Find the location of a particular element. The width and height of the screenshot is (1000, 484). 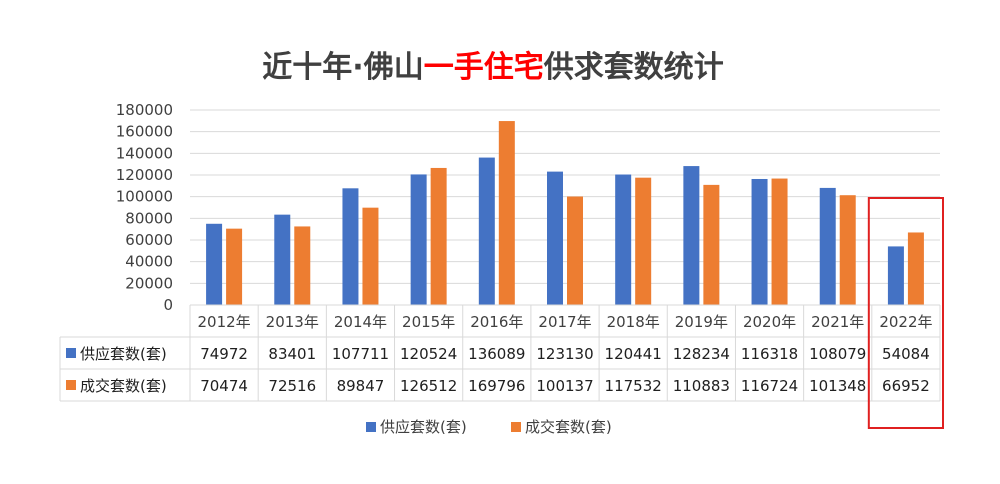

bar-sales-2012年 is located at coordinates (234, 266).